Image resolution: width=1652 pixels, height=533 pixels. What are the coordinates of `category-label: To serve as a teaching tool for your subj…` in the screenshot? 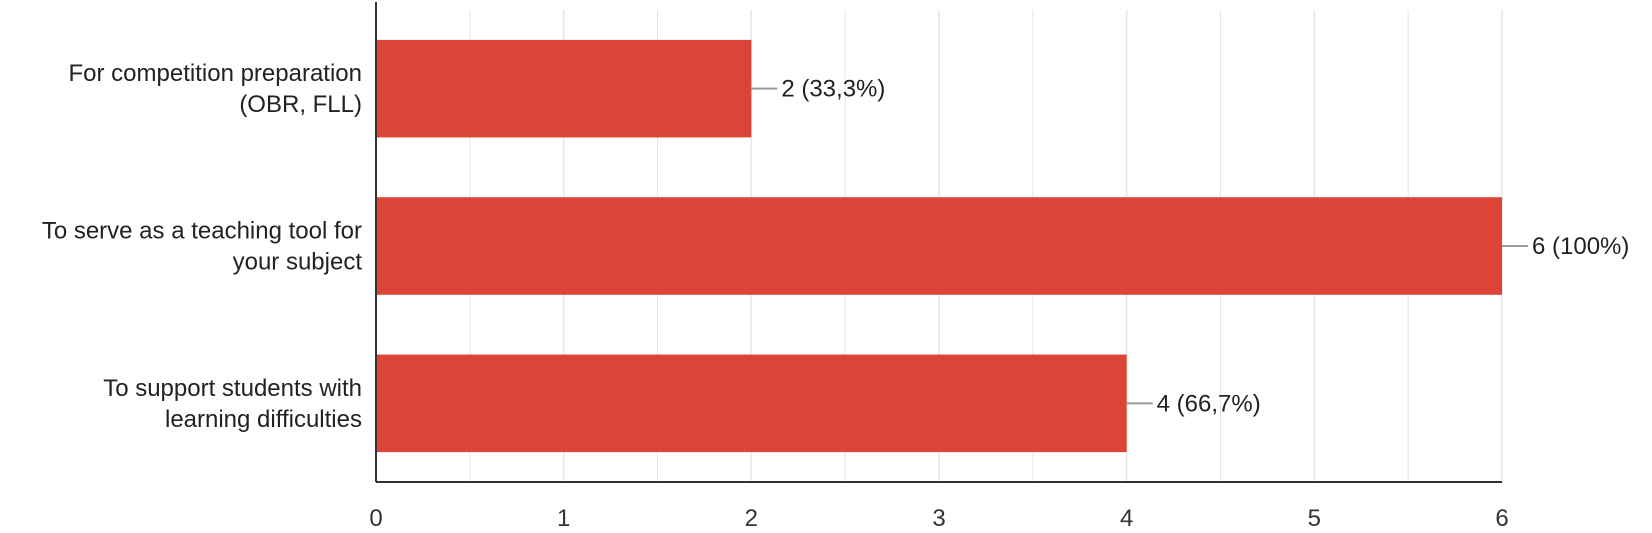 It's located at (202, 247).